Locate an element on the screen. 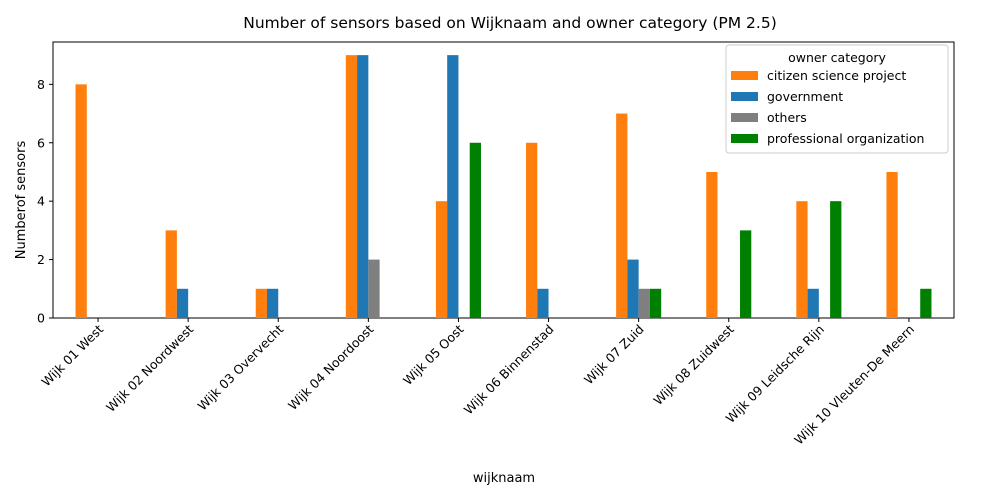 Image resolution: width=1000 pixels, height=500 pixels. legend-entry-3: professional organization is located at coordinates (845, 138).